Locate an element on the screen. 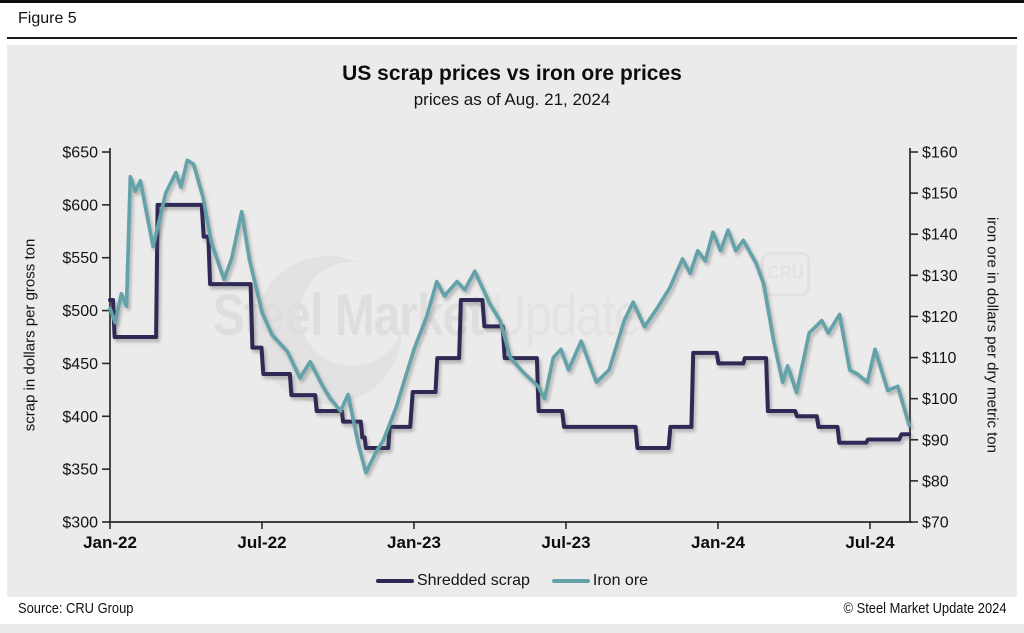 Image resolution: width=1024 pixels, height=633 pixels. watermark-text: Steel Market Update is located at coordinates (427, 315).